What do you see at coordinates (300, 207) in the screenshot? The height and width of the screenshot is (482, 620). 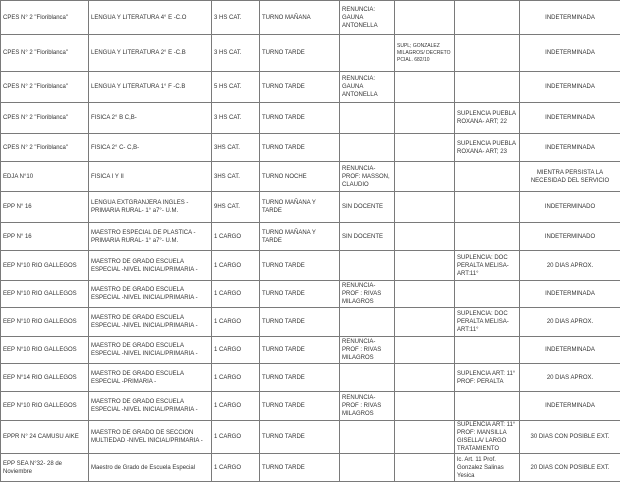 I see `shift-cell: TURNO MAÑANA Y TARDE` at bounding box center [300, 207].